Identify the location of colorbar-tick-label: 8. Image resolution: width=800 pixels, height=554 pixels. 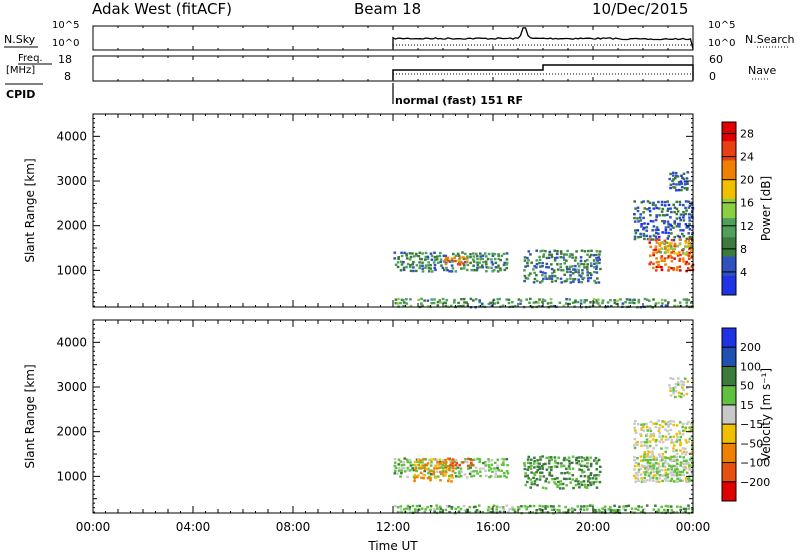
(743, 249).